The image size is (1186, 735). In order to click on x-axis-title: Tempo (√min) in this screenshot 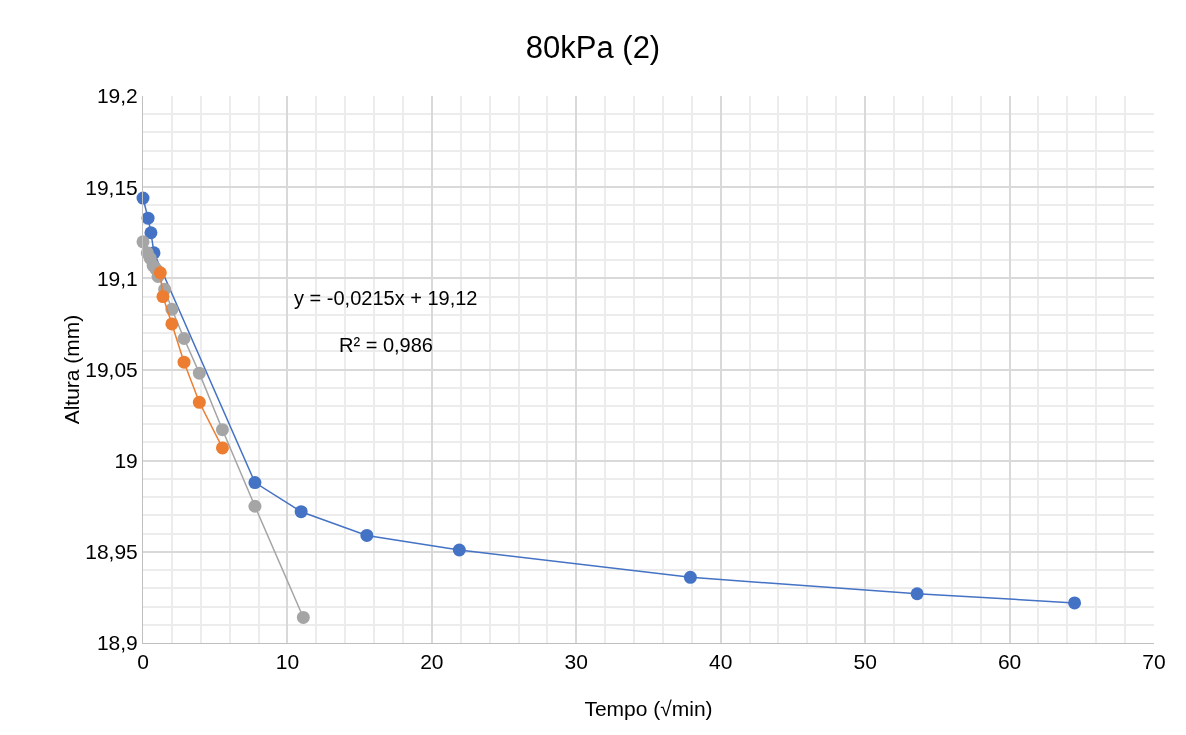, I will do `click(648, 708)`.